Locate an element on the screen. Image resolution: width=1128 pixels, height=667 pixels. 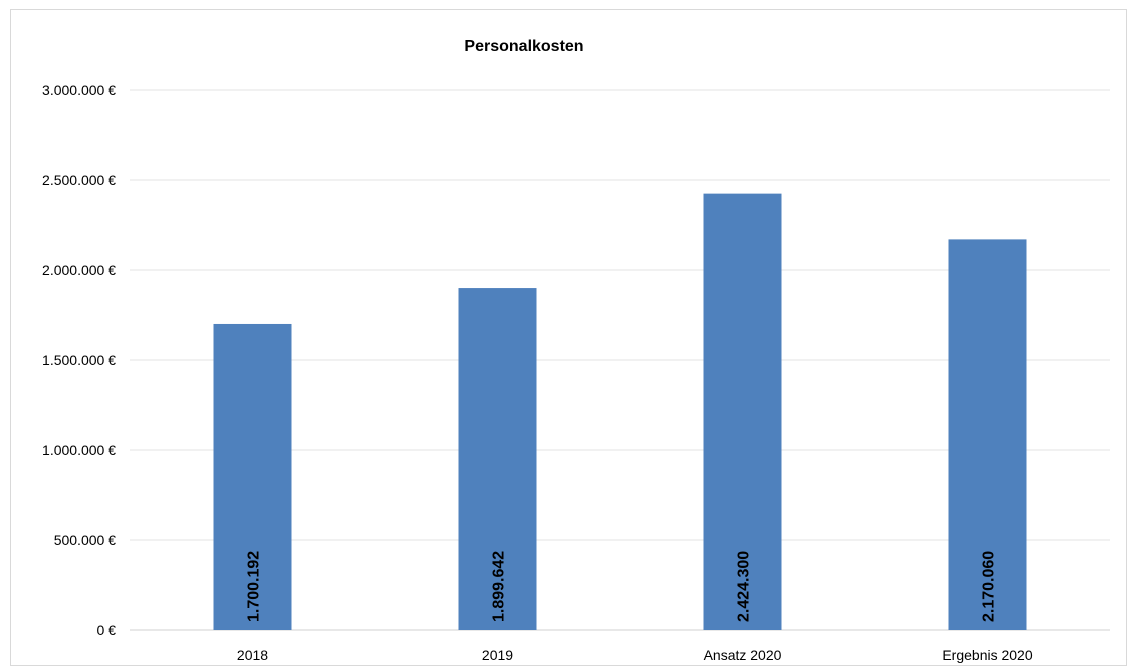
chart-title: Personalkosten is located at coordinates (523, 46).